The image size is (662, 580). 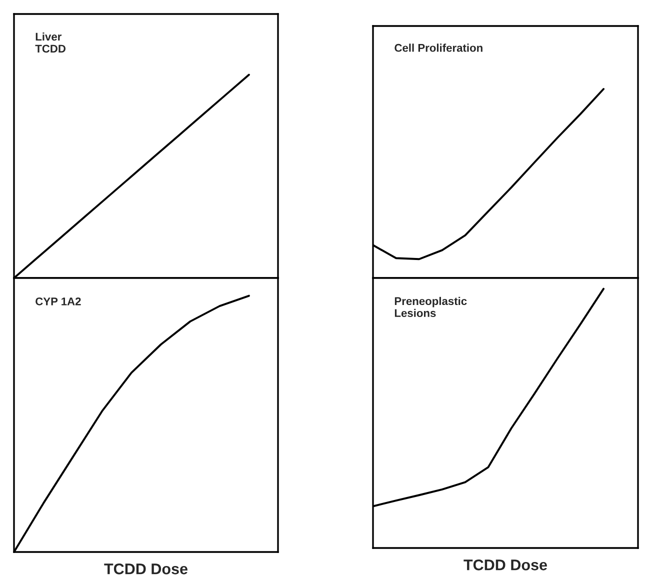 I want to click on chart-title: Liver TCDD, so click(x=50, y=42).